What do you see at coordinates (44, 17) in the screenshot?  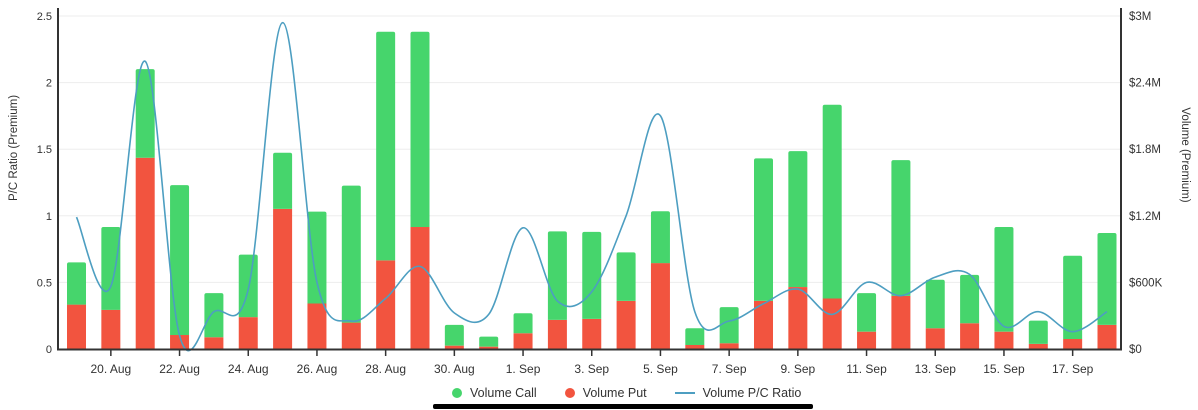 I see `svg-text: 2.5` at bounding box center [44, 17].